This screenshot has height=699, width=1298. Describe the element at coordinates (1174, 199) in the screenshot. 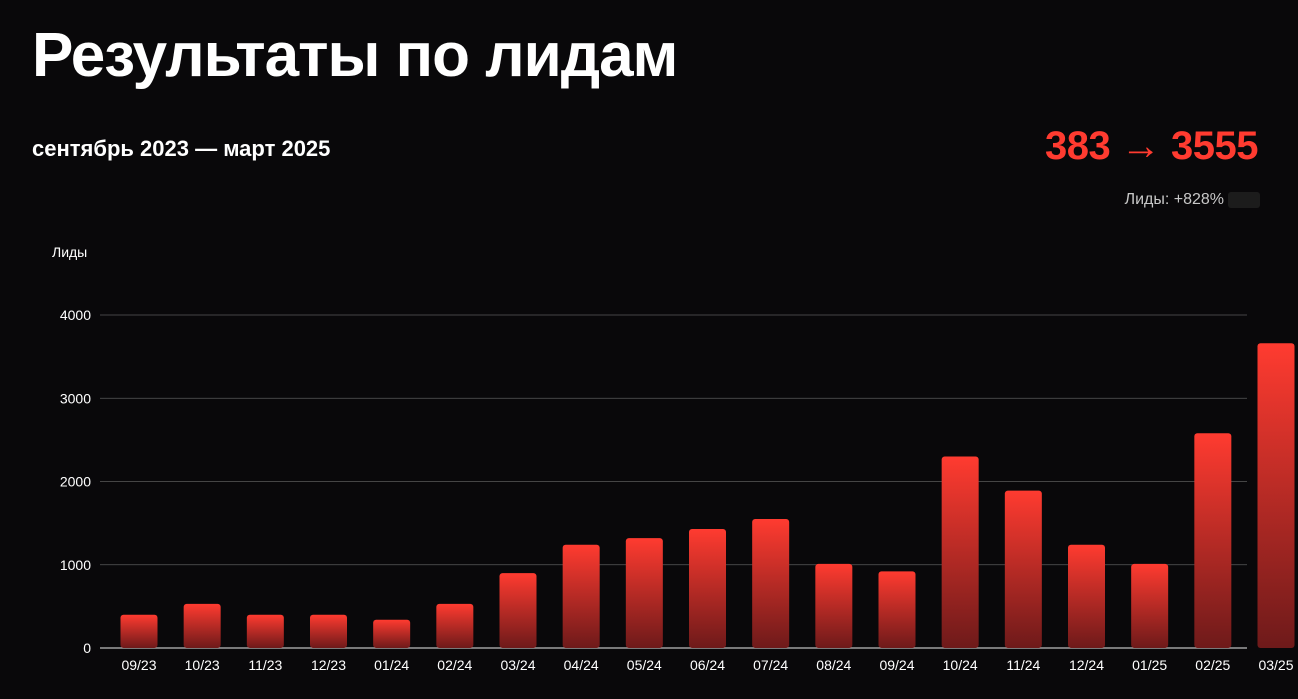

I see `kpi-growth-note: Лиды: +828%` at that location.